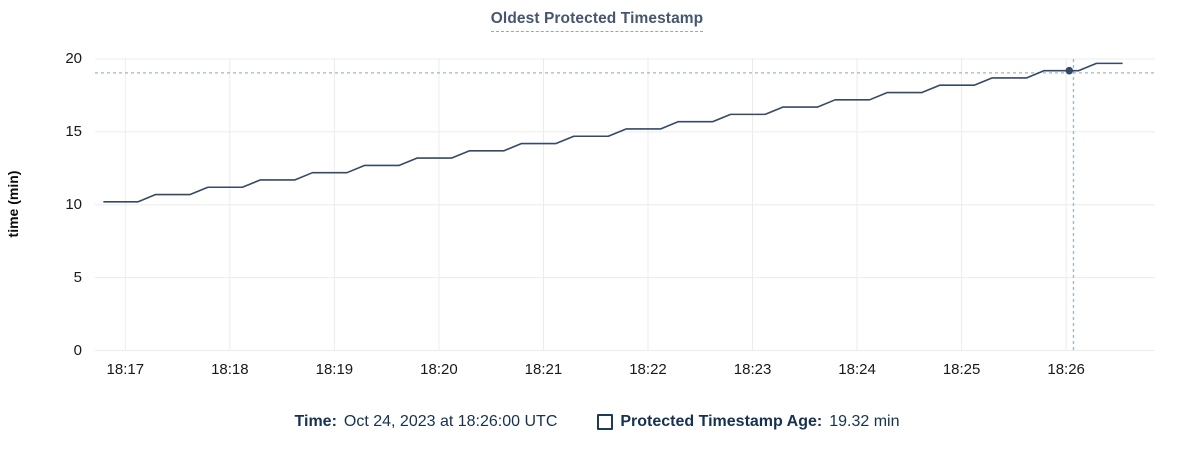 The image size is (1194, 466). Describe the element at coordinates (230, 369) in the screenshot. I see `x-tick-label: 18:18` at that location.